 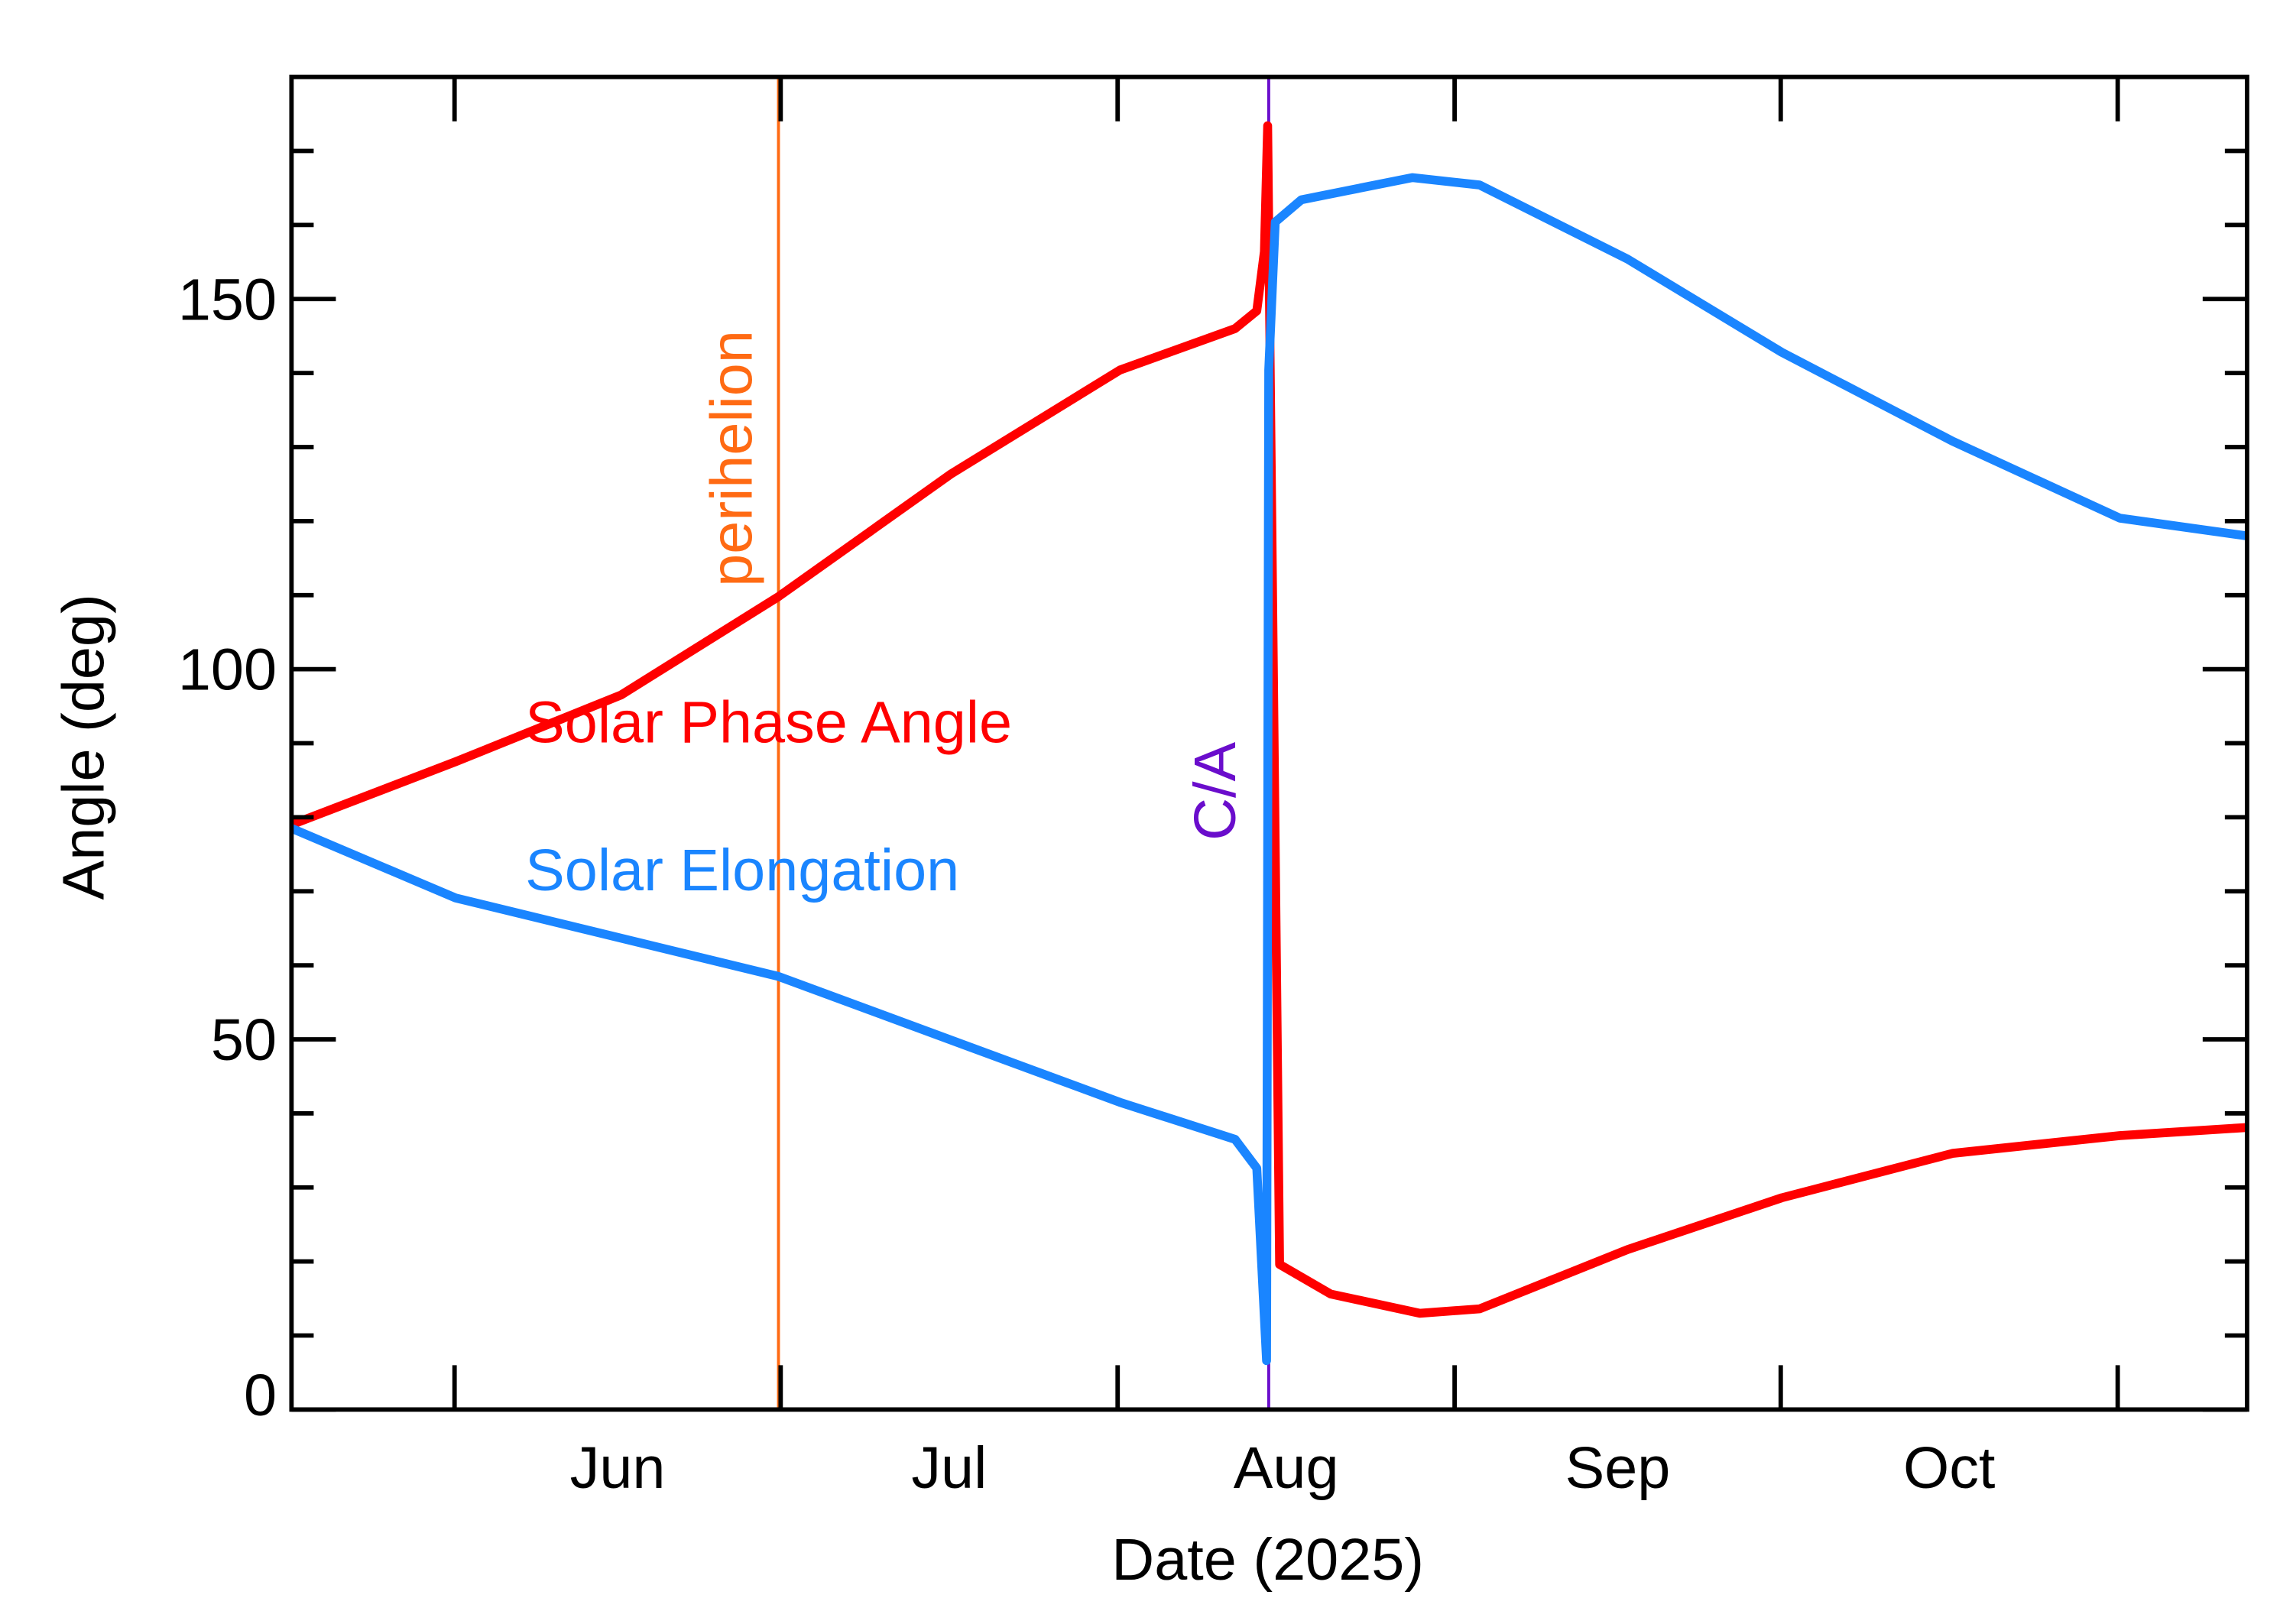 I want to click on y-tick-label: 50, so click(x=244, y=1040).